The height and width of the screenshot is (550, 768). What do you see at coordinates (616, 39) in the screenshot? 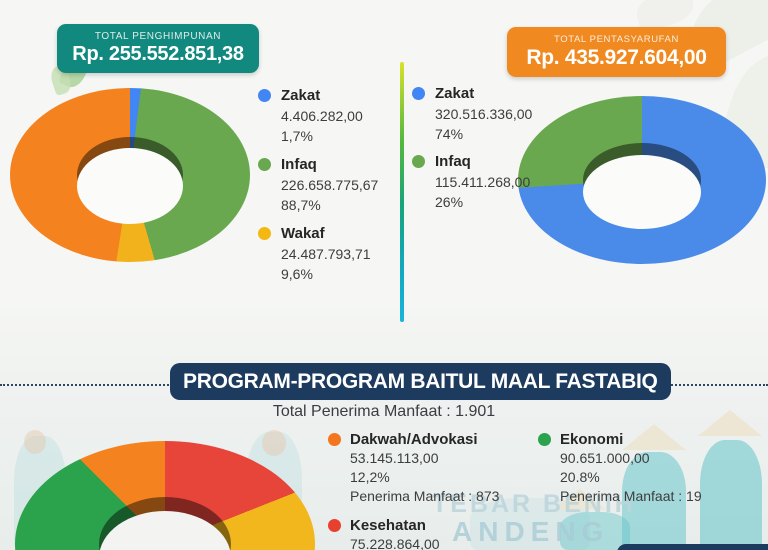
I see `badge-title: TOTAL PENTASYARUFAN` at bounding box center [616, 39].